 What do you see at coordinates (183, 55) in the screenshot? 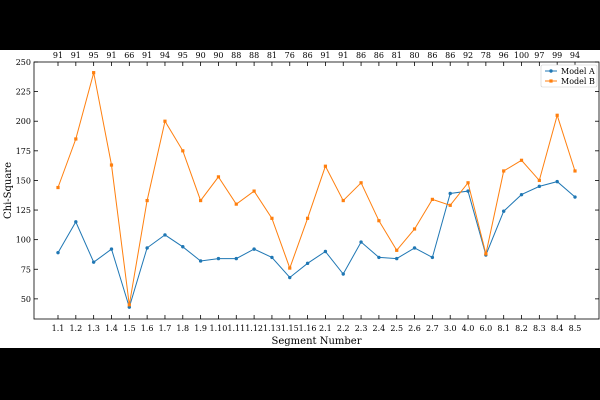
I see `top-axis-label: 95` at bounding box center [183, 55].